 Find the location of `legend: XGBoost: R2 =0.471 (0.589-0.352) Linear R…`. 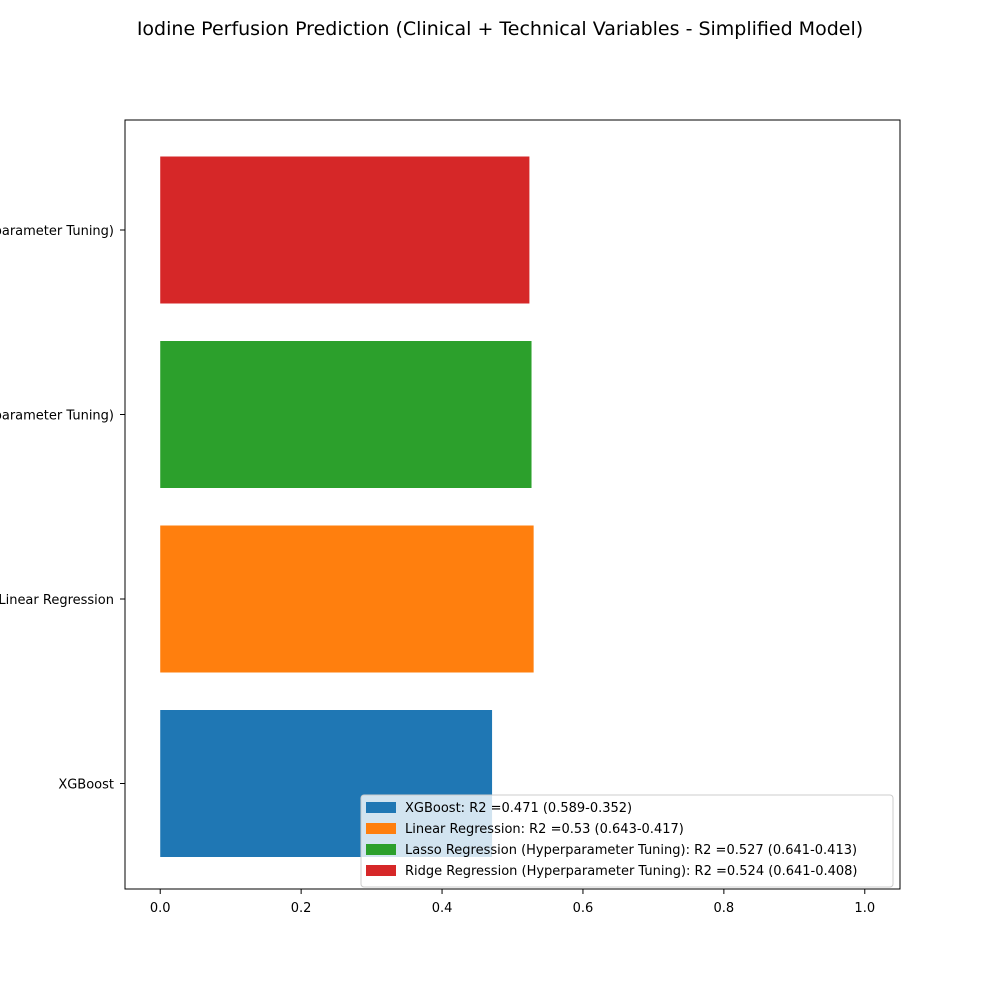

legend: XGBoost: R2 =0.471 (0.589-0.352) Linear R… is located at coordinates (627, 841).